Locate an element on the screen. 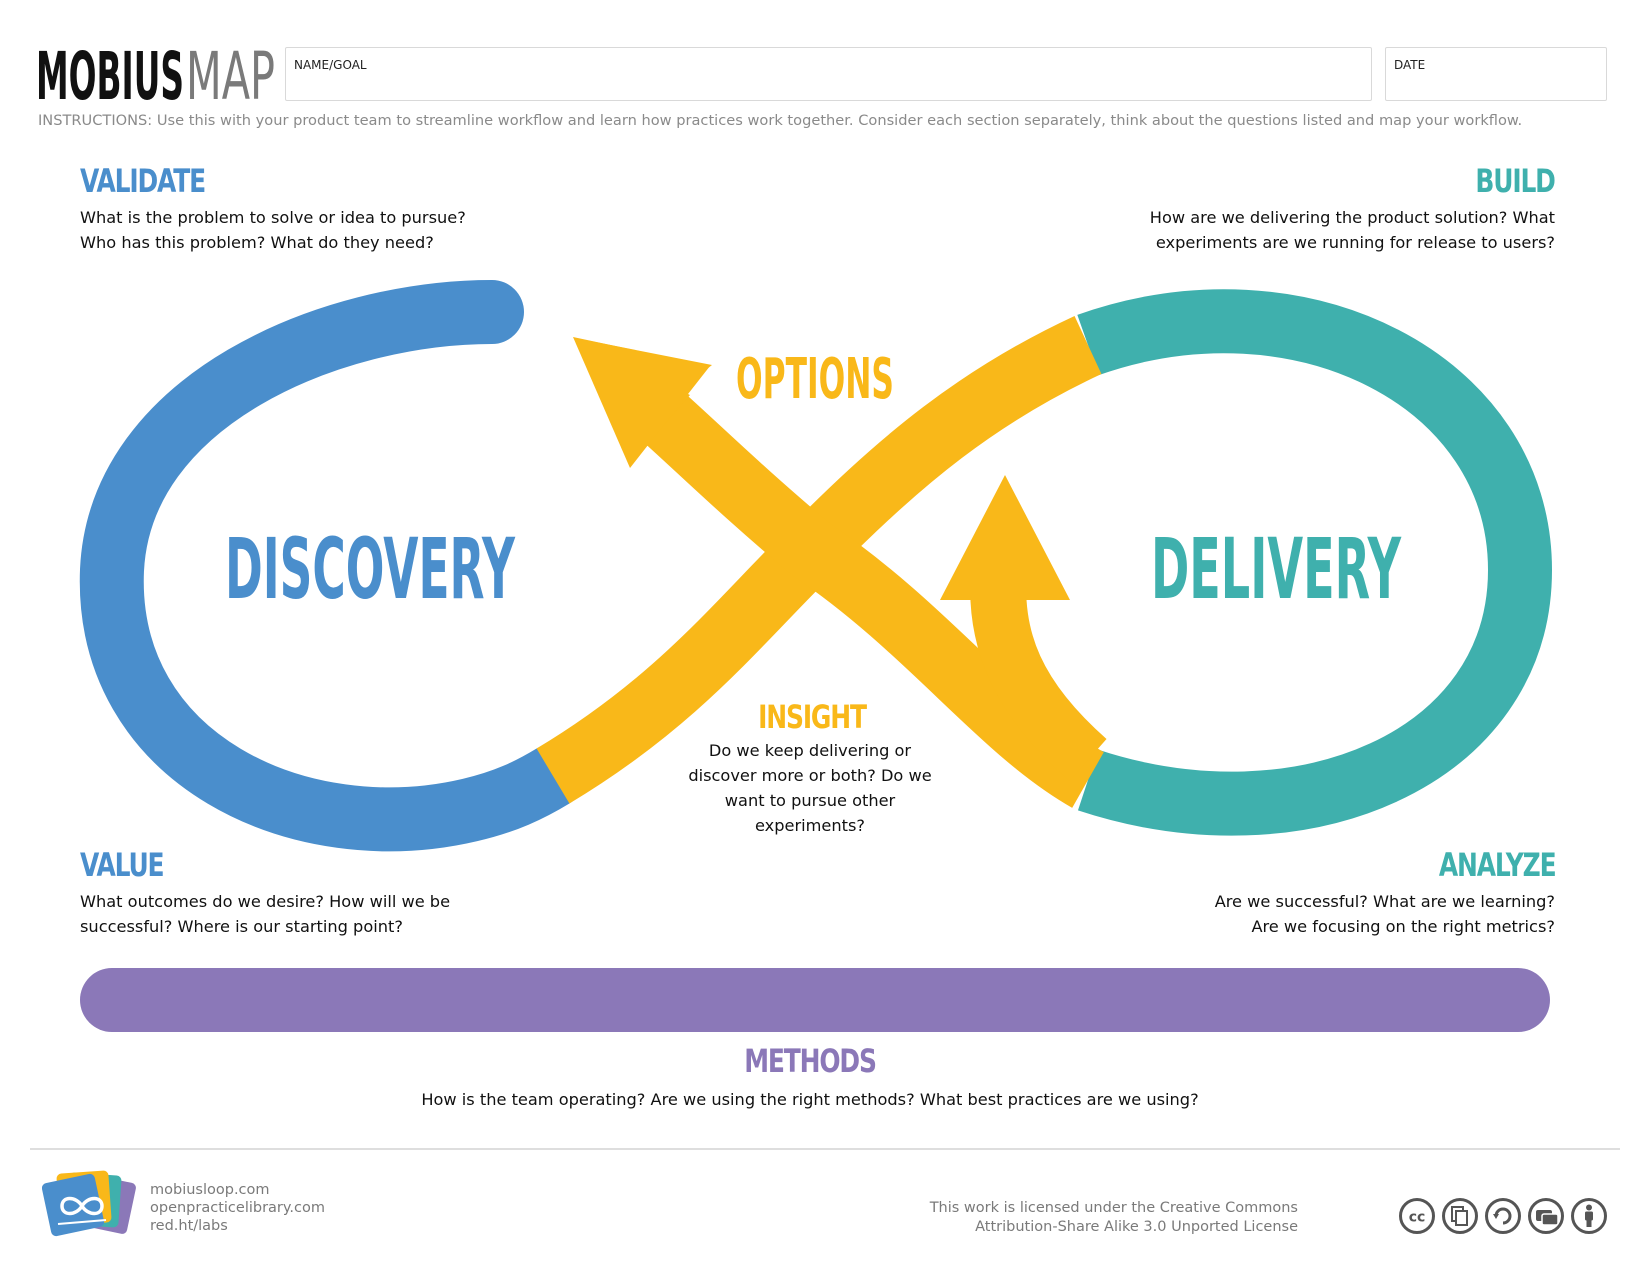 The height and width of the screenshot is (1276, 1651). methods-bar is located at coordinates (815, 1000).